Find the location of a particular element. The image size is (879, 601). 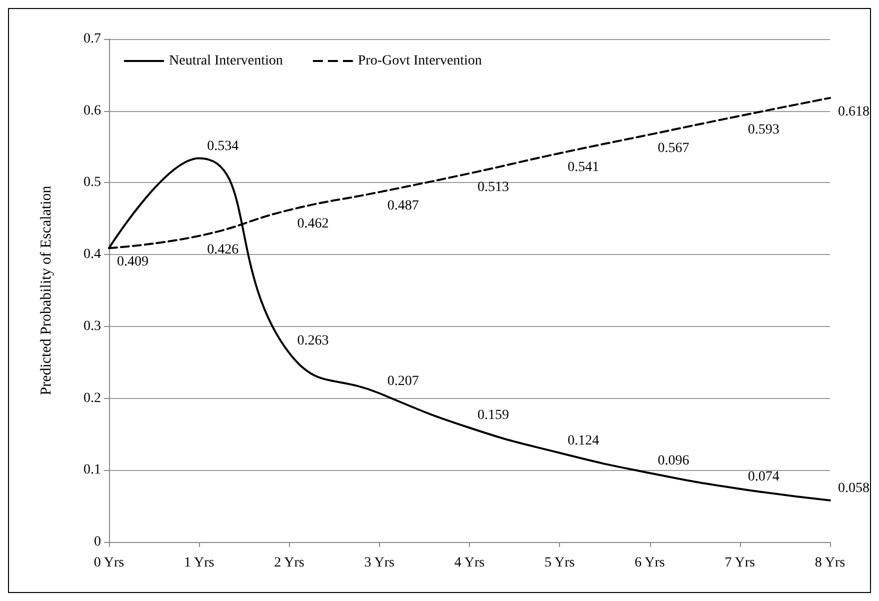

x-tick-label: 6 Yrs is located at coordinates (649, 563).